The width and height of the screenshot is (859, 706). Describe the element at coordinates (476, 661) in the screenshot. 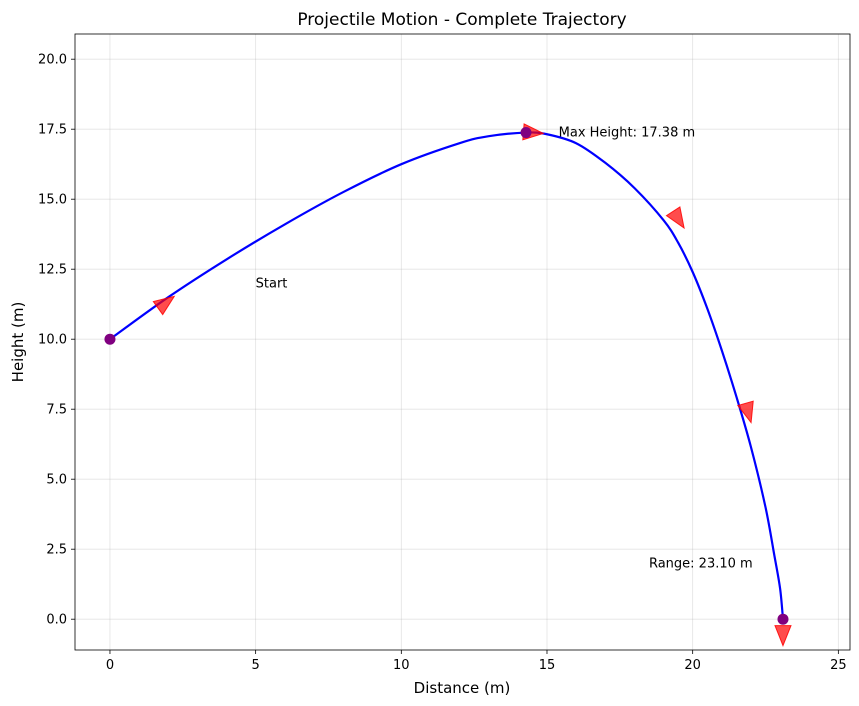

I see `x-axis: 0 5 10 15 20 25` at that location.